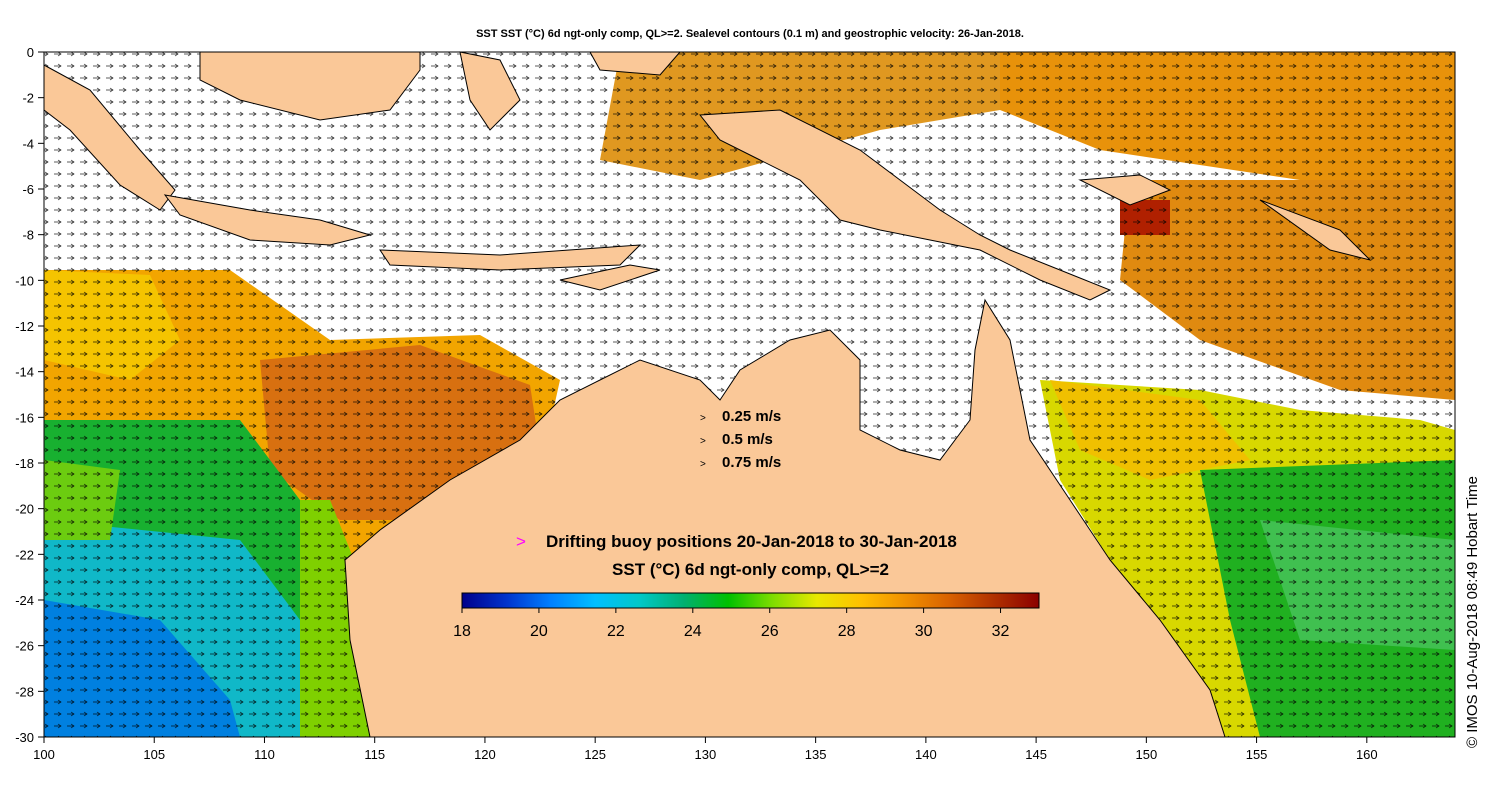 This screenshot has height=790, width=1500. What do you see at coordinates (462, 631) in the screenshot?
I see `colorbar-tick-label: 18` at bounding box center [462, 631].